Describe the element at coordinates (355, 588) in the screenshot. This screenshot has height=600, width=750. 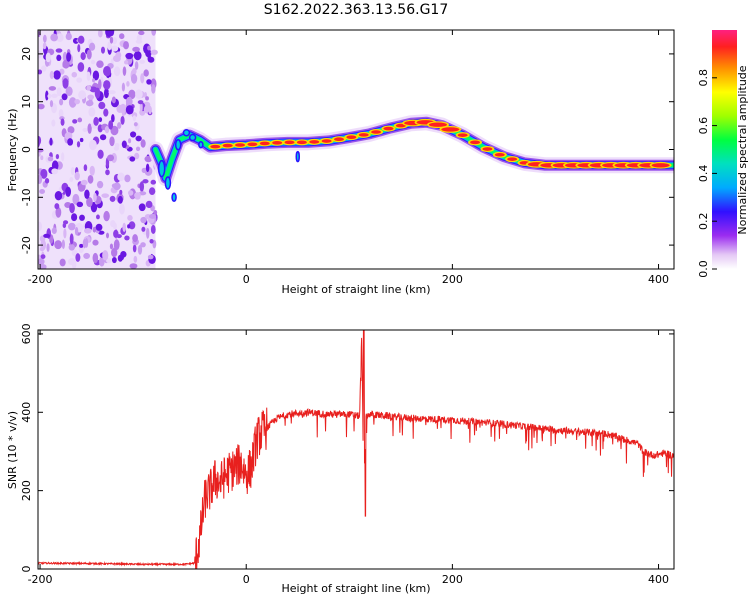
I see `snr-x-label: Height of straight line (km)` at that location.